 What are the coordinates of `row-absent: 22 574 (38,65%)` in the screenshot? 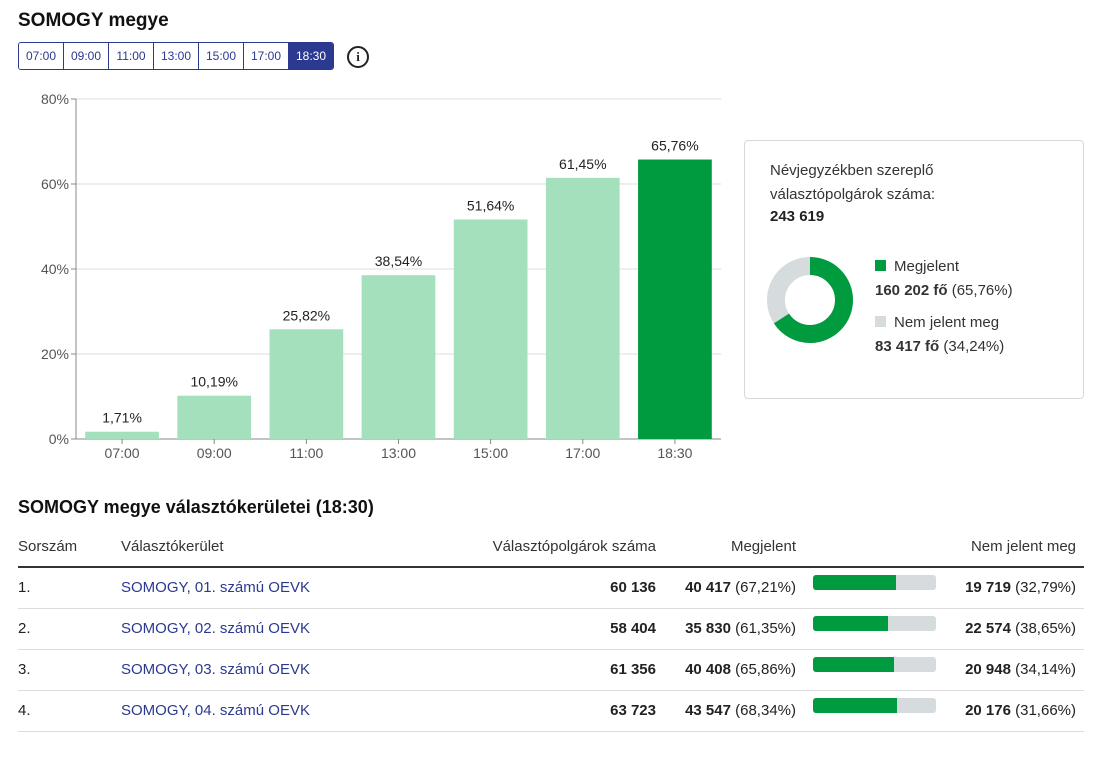 It's located at (1020, 628).